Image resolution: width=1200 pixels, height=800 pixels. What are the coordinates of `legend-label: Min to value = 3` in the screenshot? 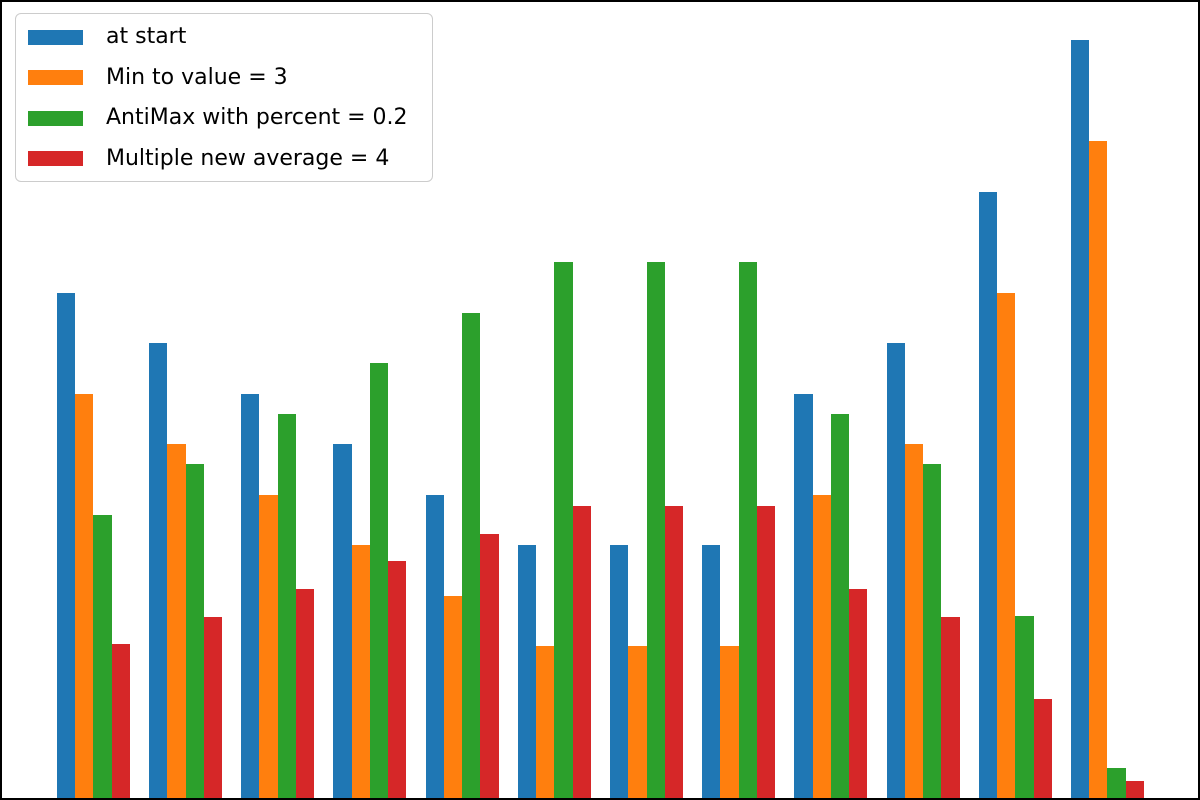 It's located at (197, 77).